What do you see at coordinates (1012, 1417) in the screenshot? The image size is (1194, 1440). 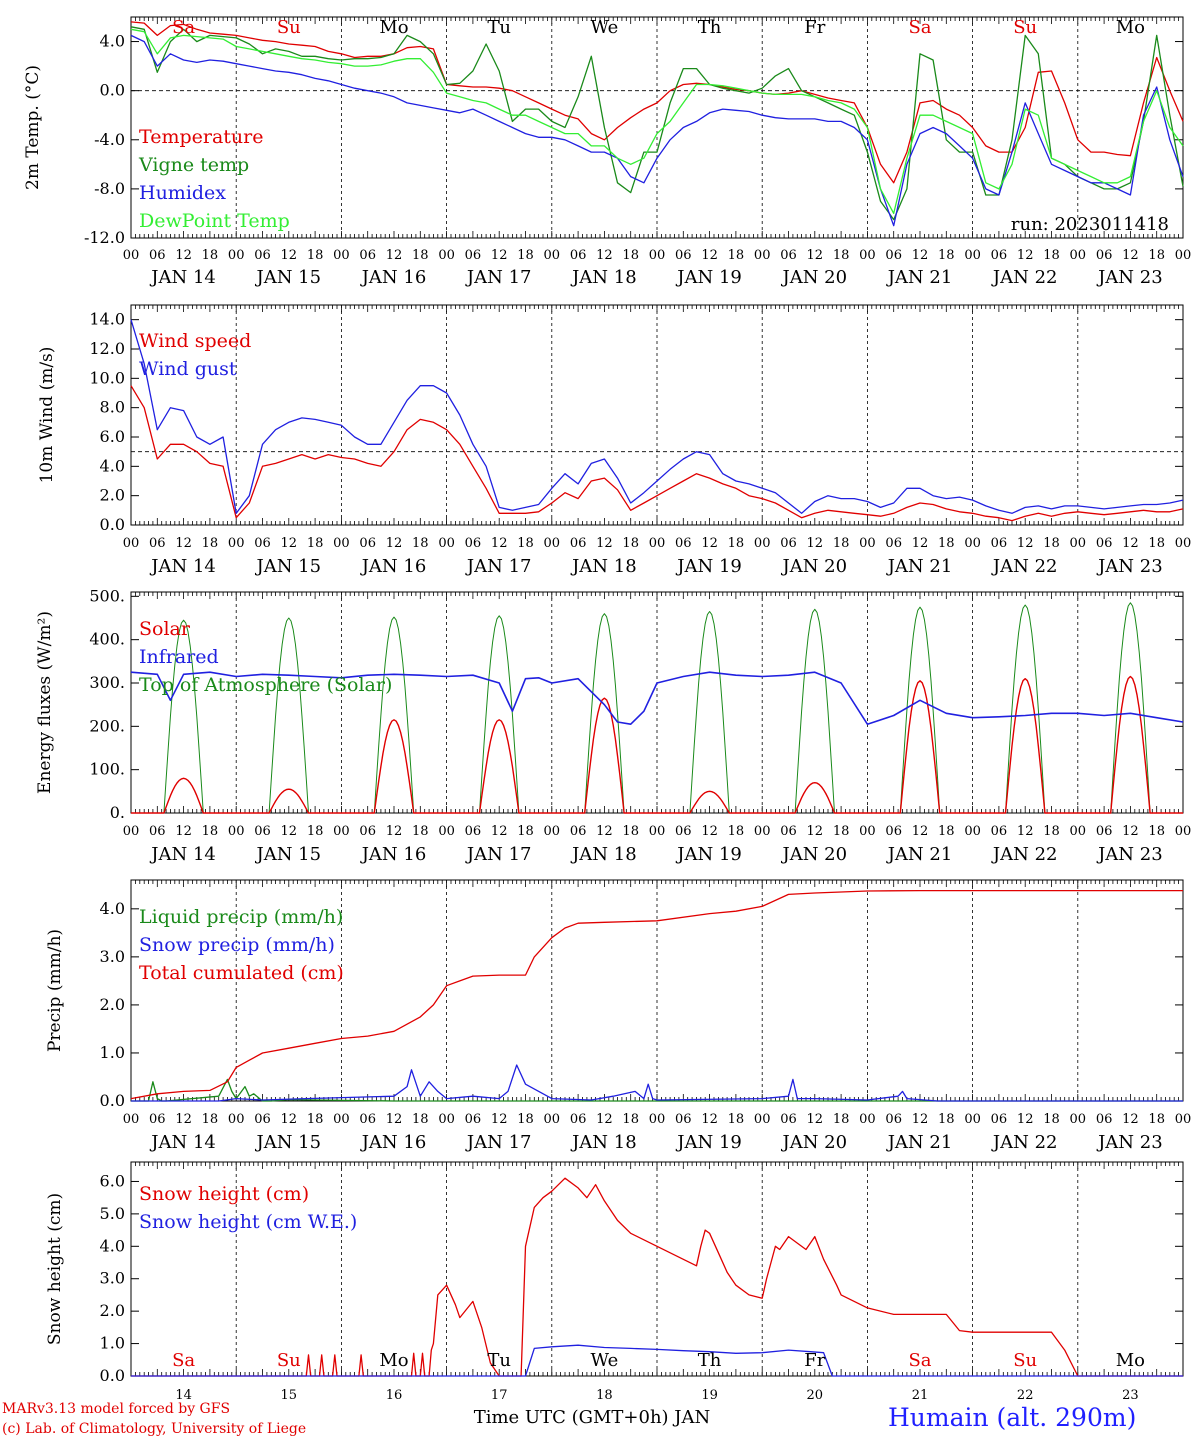 I see `station-name: Humain (alt. 290m)` at bounding box center [1012, 1417].